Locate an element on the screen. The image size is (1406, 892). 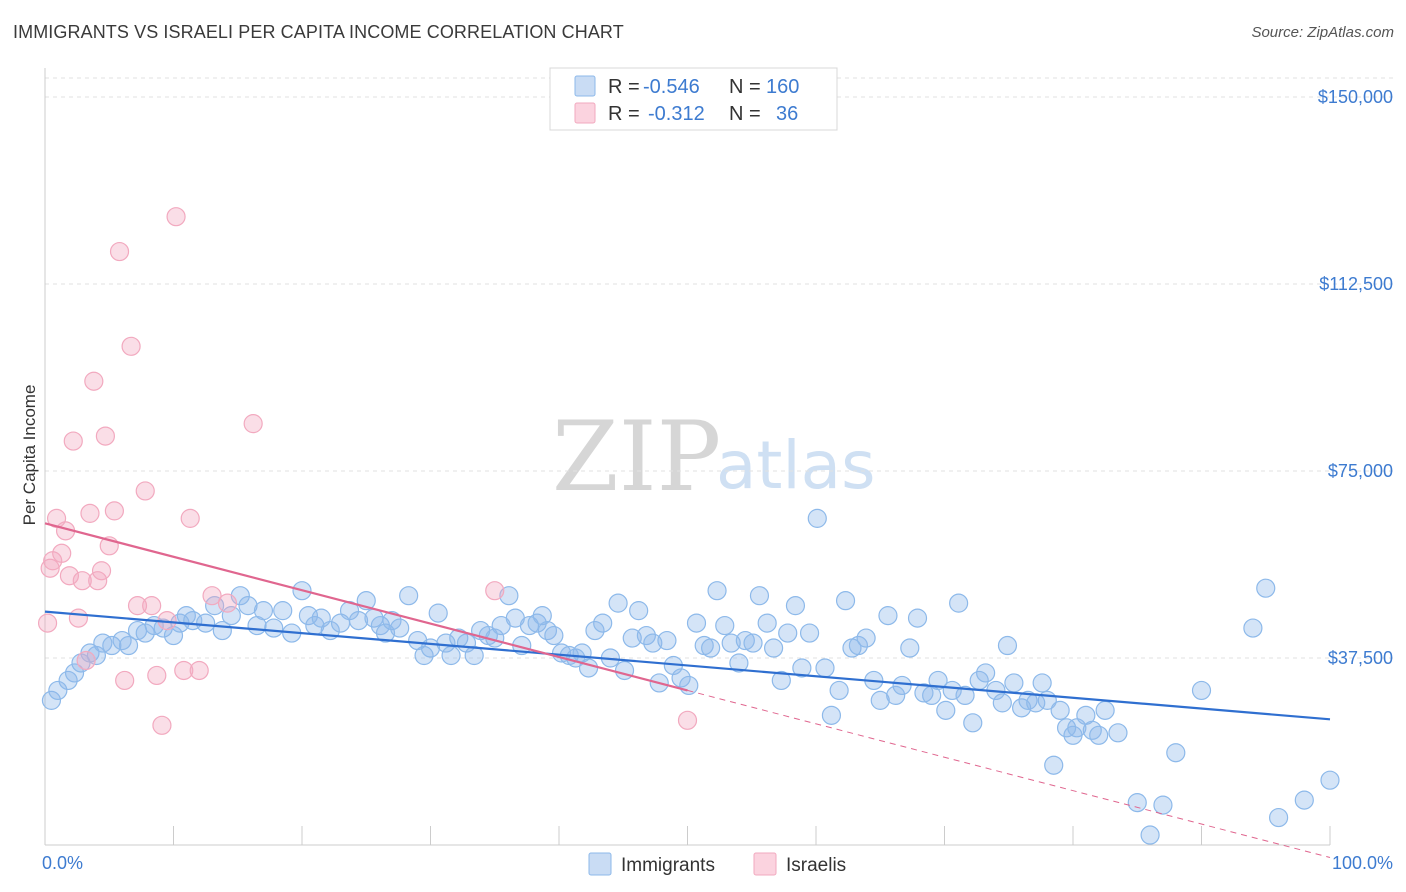
series-legend-item-immigrants: Immigrants is located at coordinates (651, 864).